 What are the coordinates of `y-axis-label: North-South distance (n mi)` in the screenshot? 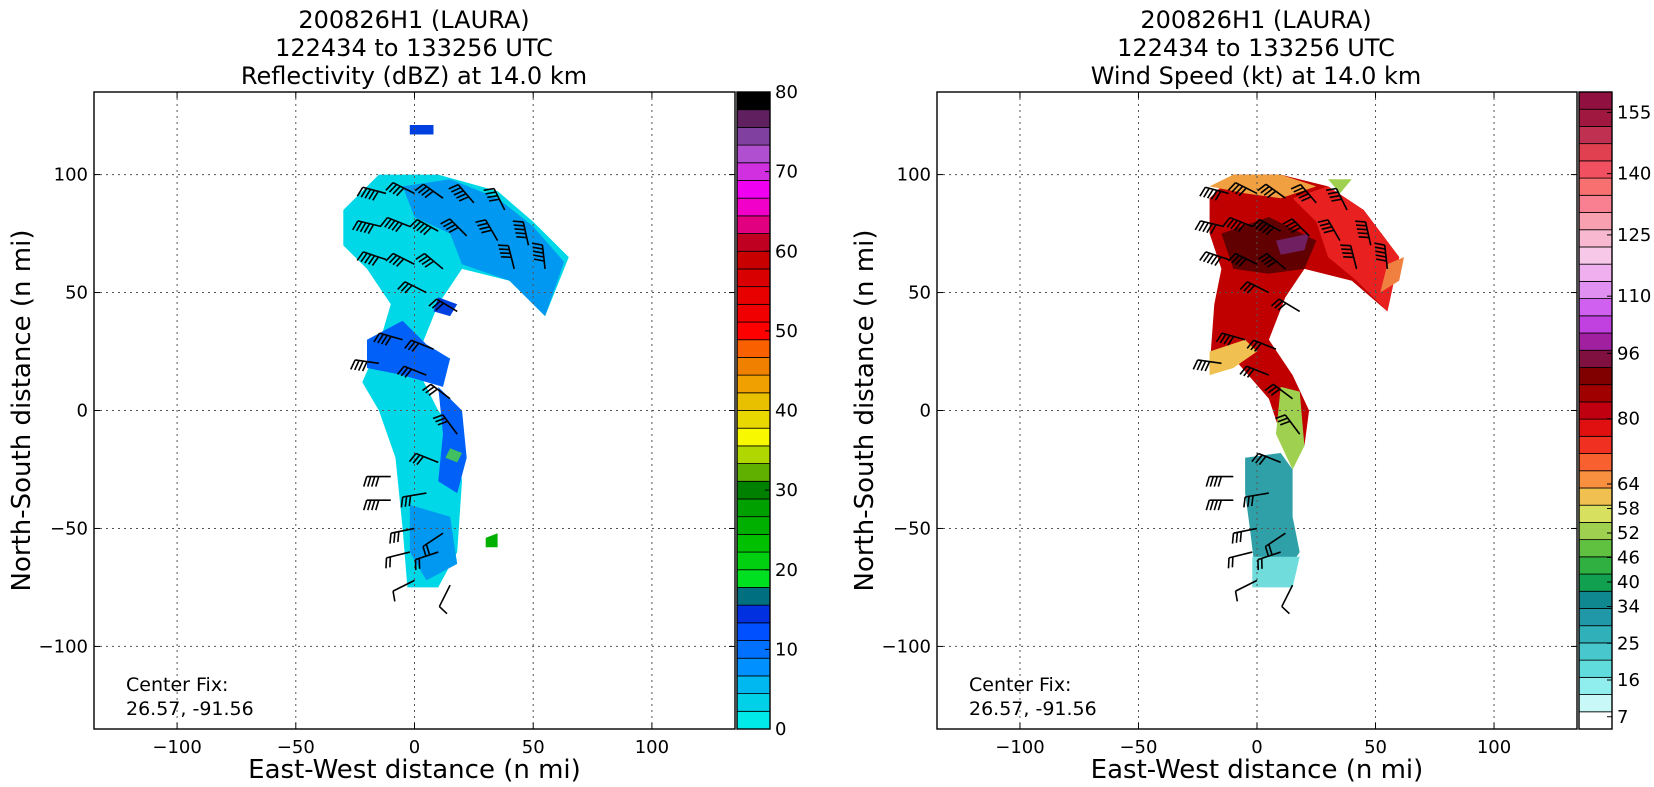 It's located at (22, 411).